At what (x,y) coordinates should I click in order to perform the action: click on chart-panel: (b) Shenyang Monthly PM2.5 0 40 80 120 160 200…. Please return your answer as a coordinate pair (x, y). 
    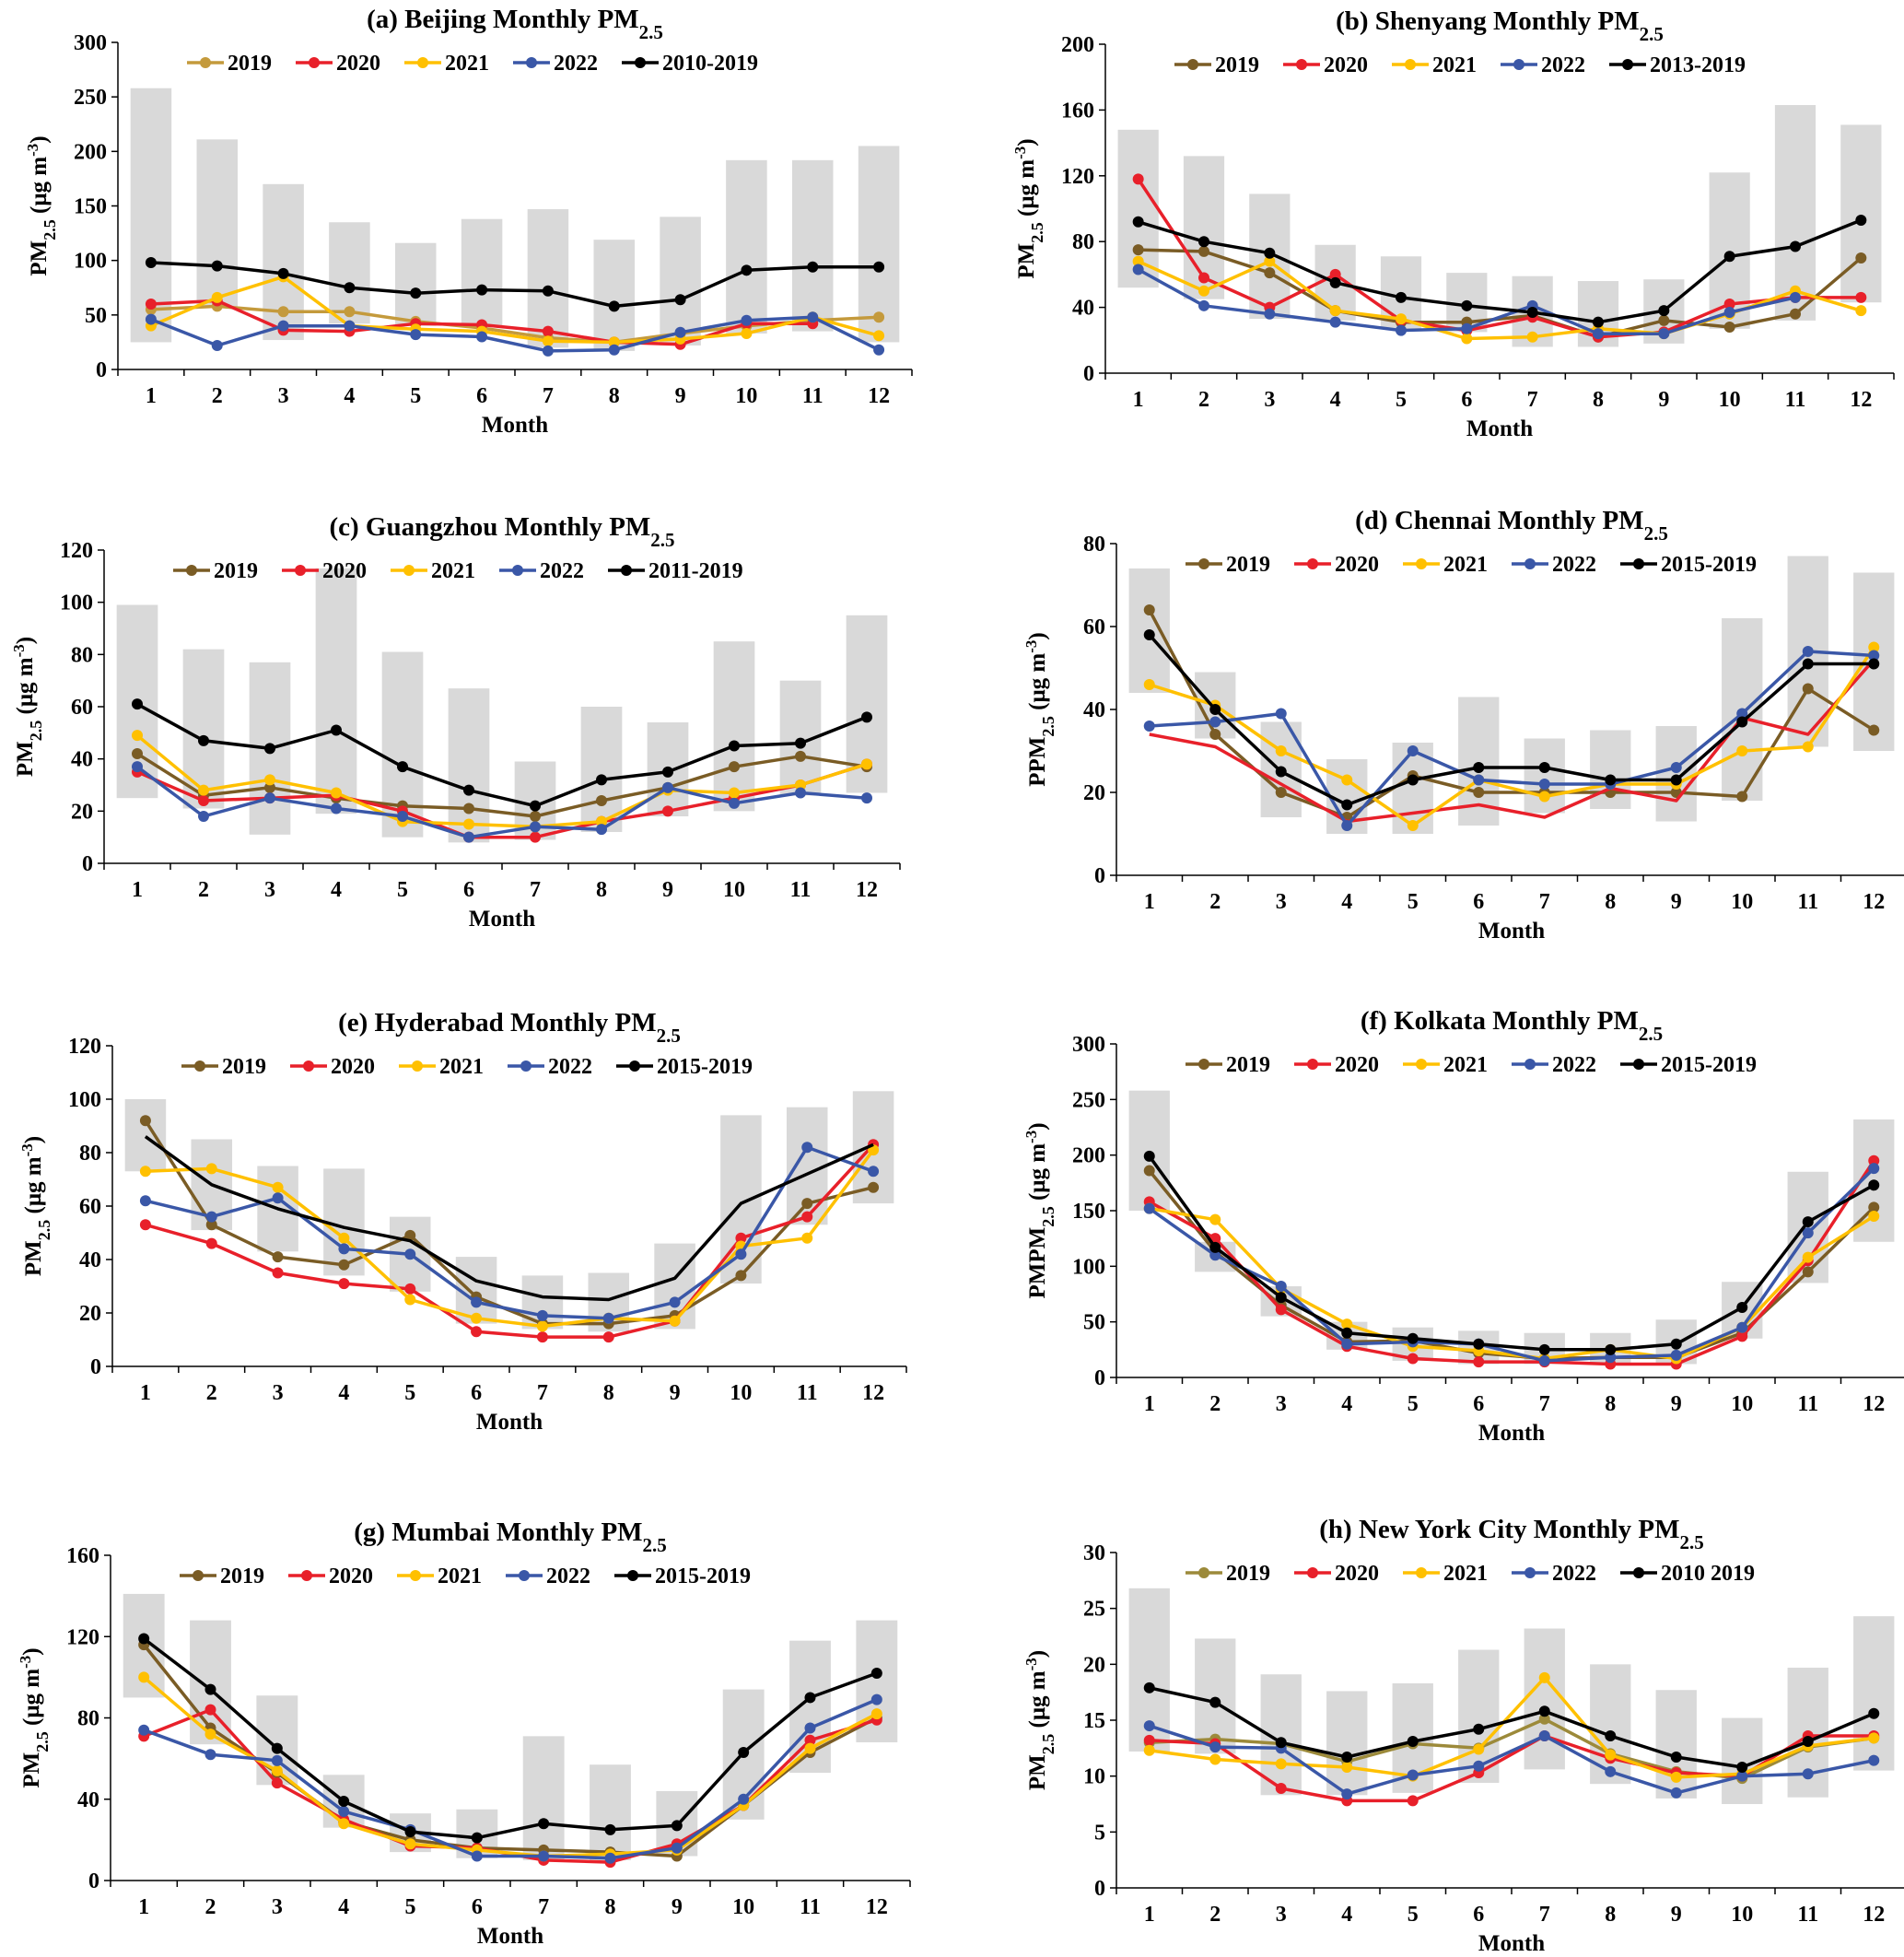
    Looking at the image, I should click on (1431, 224).